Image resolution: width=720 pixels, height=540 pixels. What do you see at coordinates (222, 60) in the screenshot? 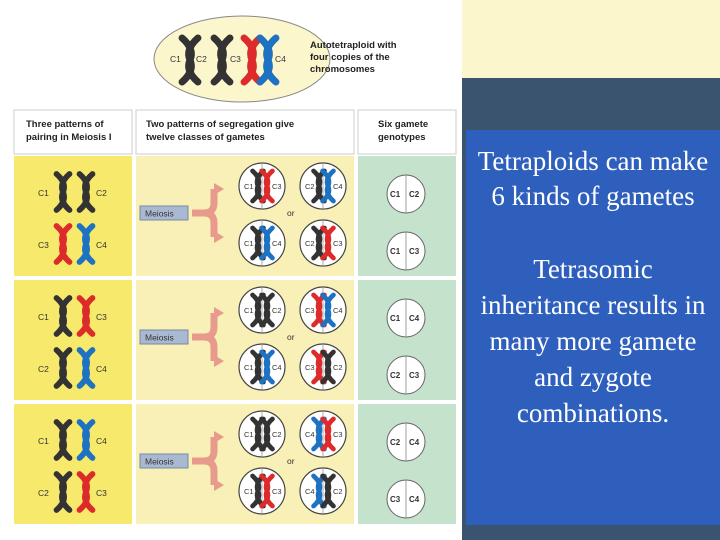
I see `top-chromosome-c2-icon` at bounding box center [222, 60].